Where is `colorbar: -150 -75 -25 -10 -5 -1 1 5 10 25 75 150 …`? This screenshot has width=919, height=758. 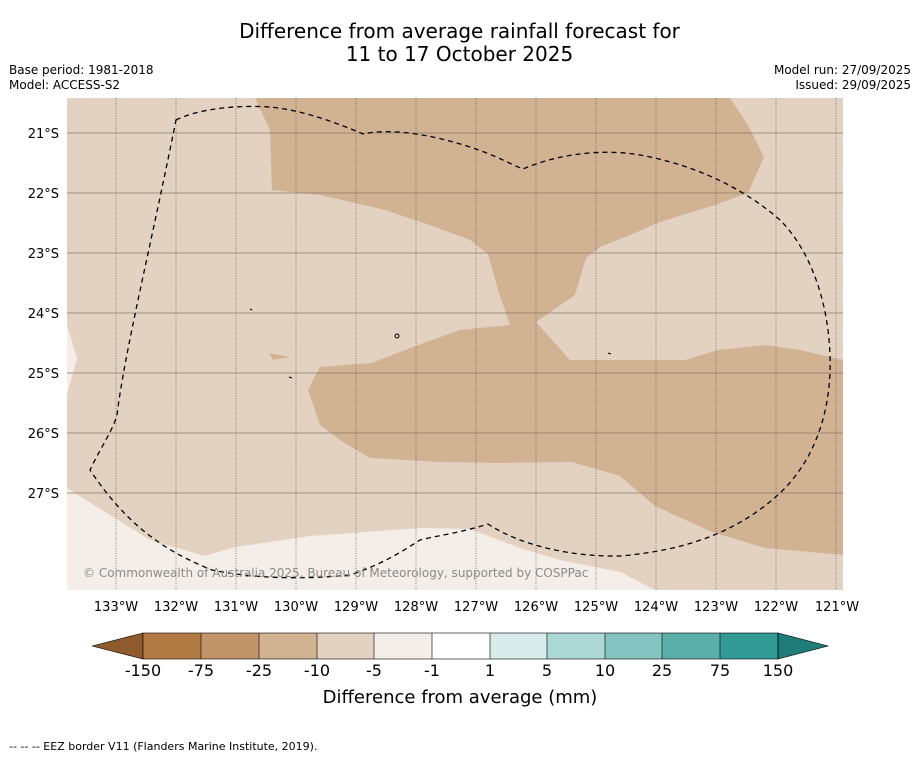
colorbar: -150 -75 -25 -10 -5 -1 1 5 10 25 75 150 … is located at coordinates (460, 670).